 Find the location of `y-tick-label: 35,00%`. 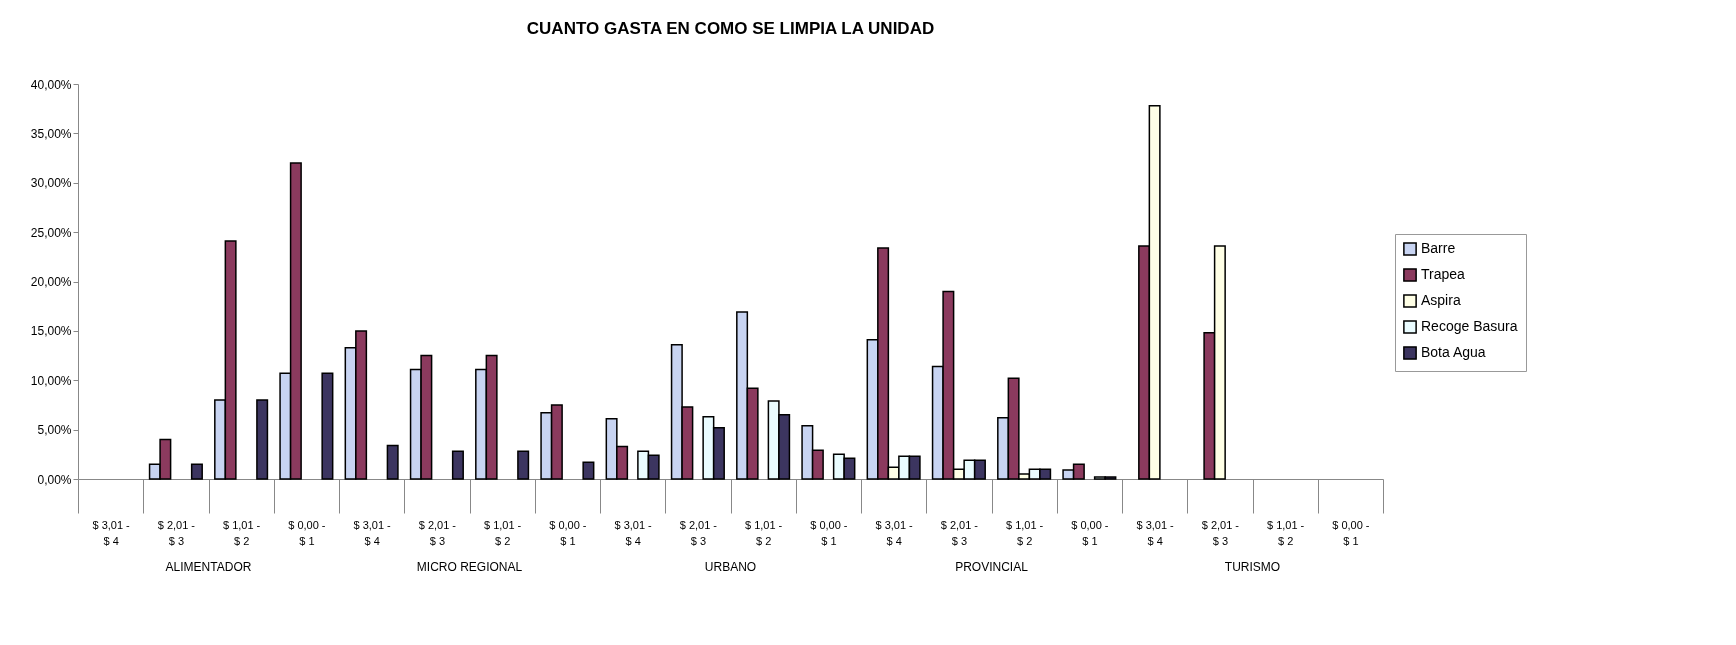

y-tick-label: 35,00% is located at coordinates (51, 133).